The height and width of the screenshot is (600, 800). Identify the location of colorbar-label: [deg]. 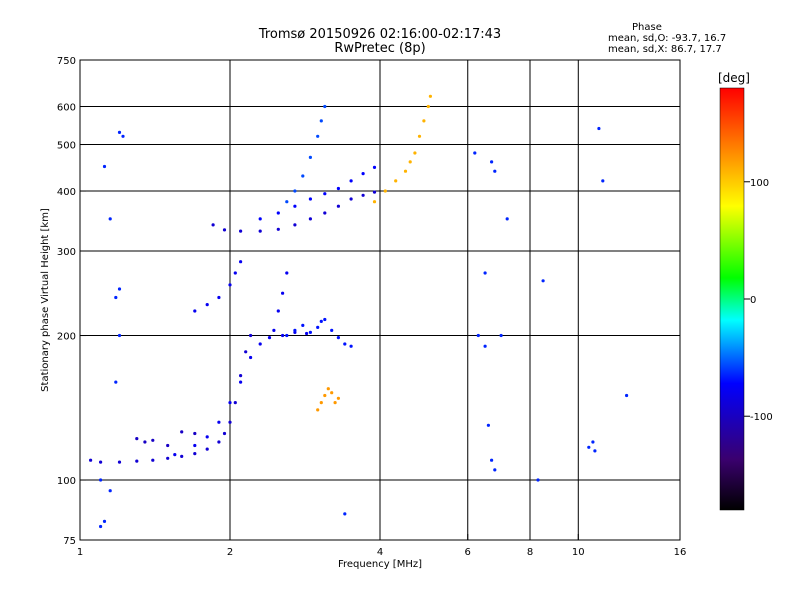
(734, 78).